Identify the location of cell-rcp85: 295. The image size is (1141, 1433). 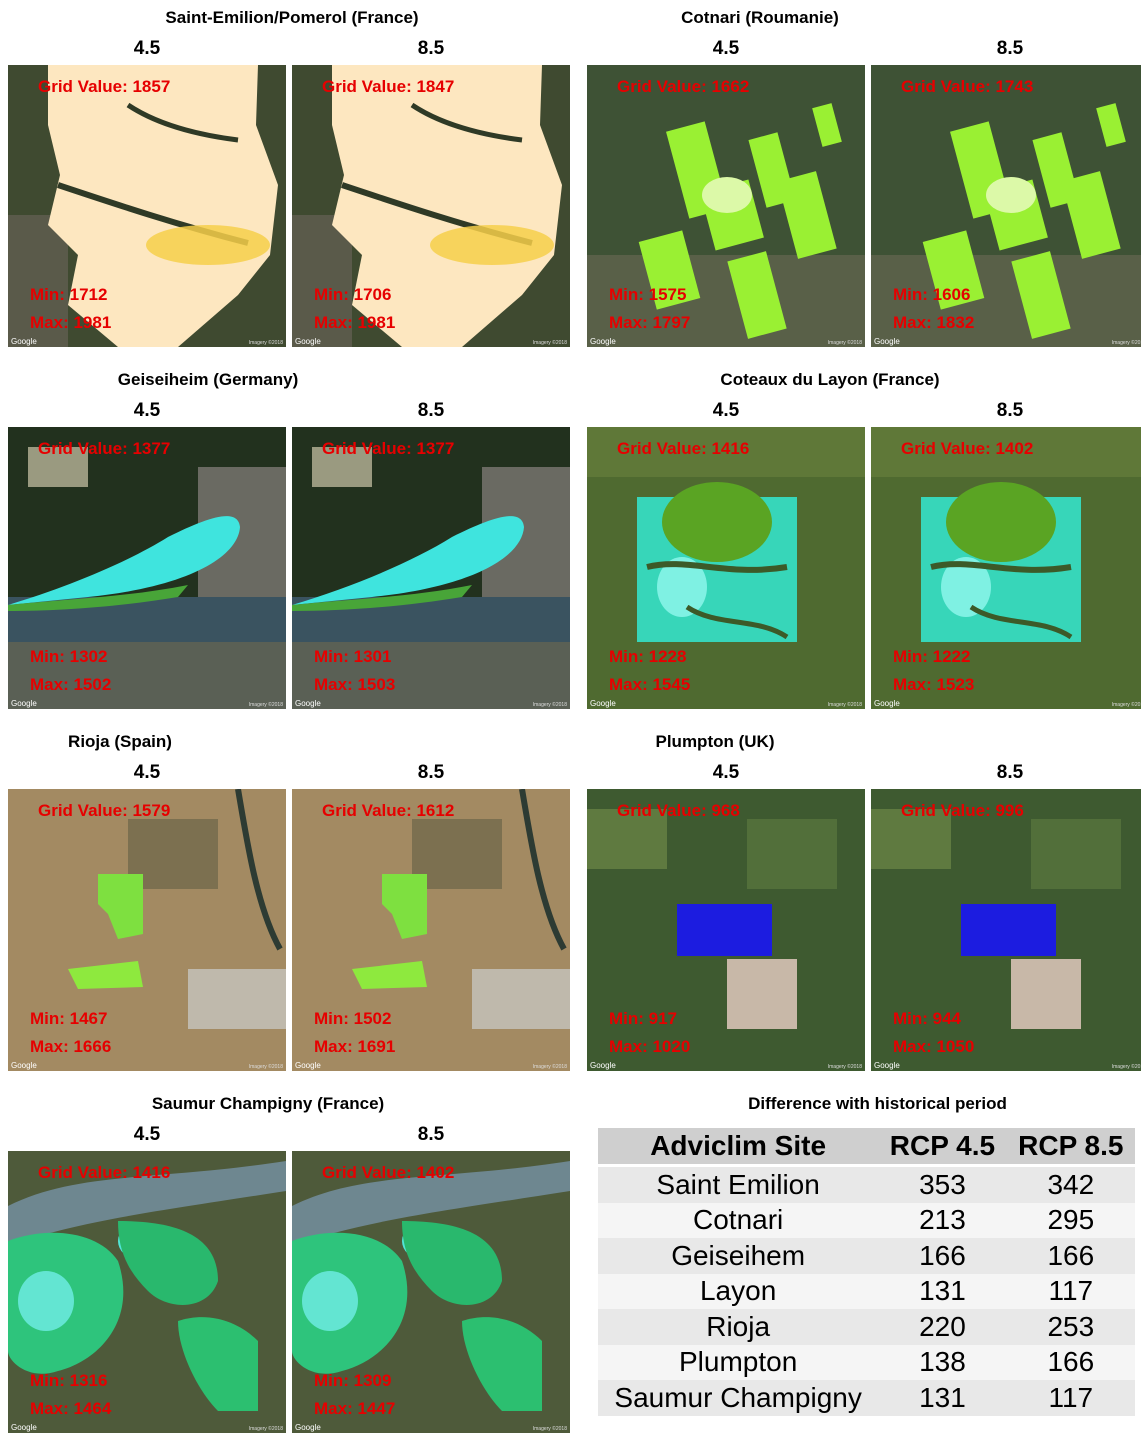
(1070, 1220).